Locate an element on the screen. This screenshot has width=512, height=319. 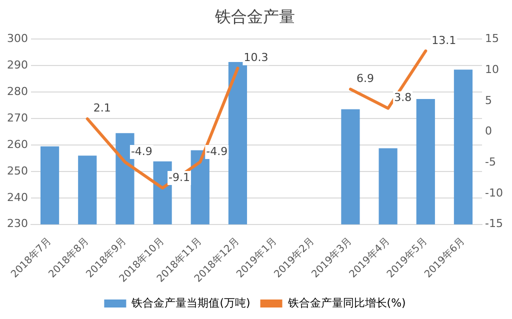
y2-tick-label: 5 is located at coordinates (488, 100).